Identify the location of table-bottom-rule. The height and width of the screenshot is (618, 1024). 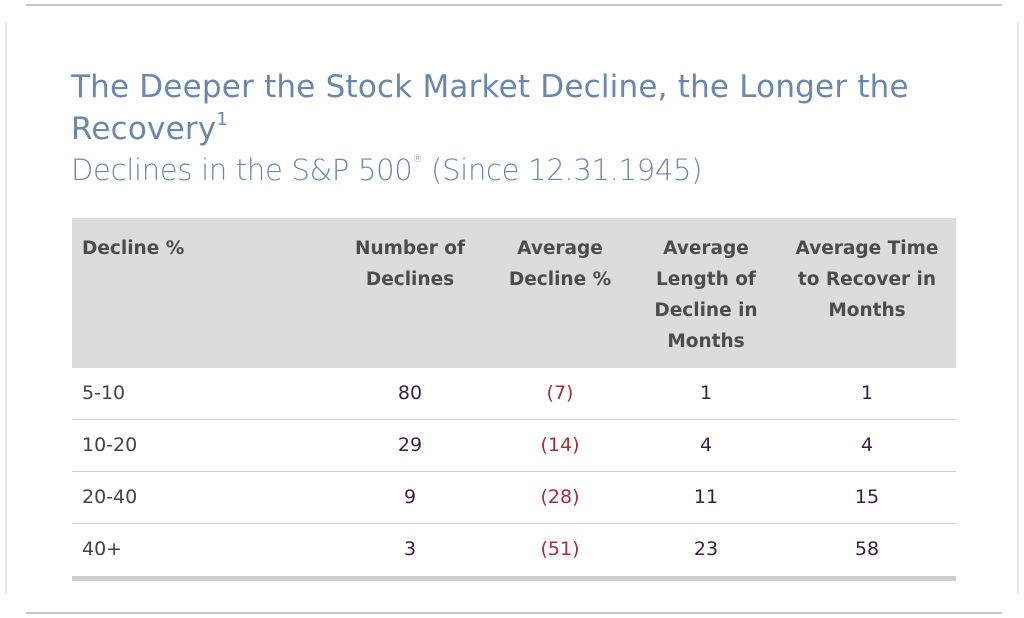
(514, 578).